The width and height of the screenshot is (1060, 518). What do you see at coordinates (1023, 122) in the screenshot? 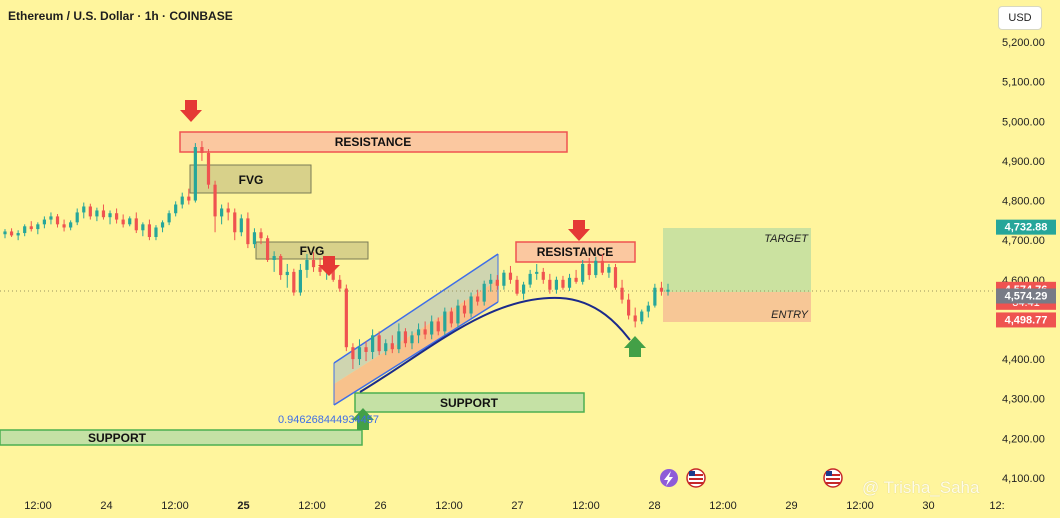
I see `y-tick-label: 5,000.00` at bounding box center [1023, 122].